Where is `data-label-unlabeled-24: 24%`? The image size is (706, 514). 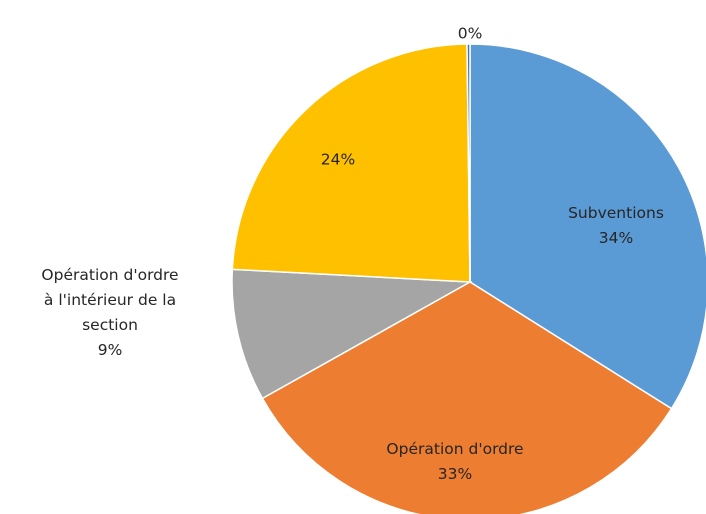
data-label-unlabeled-24: 24% is located at coordinates (338, 160).